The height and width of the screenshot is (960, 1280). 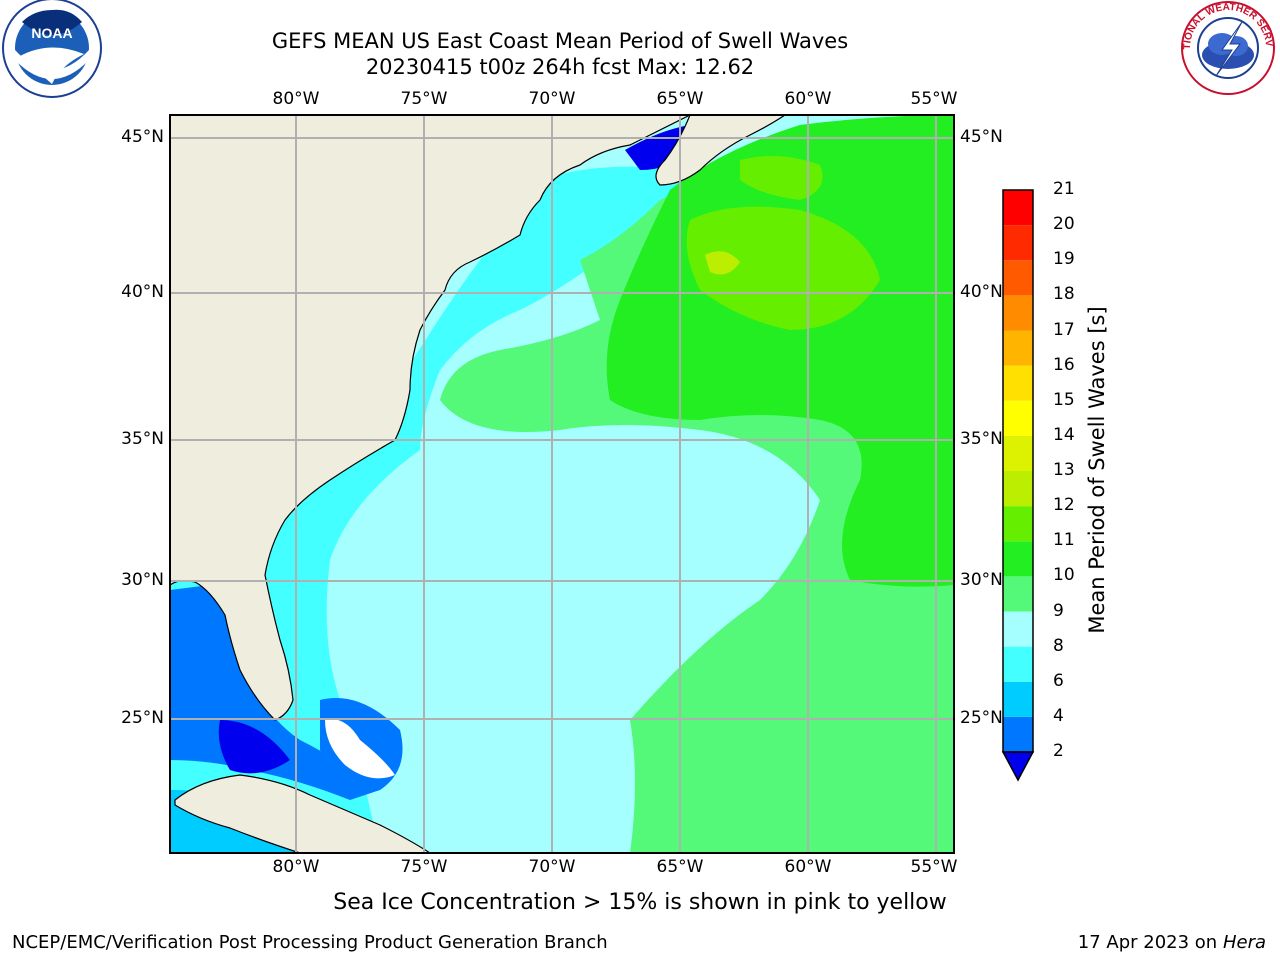 What do you see at coordinates (981, 718) in the screenshot?
I see `lat-label-right: 25°N` at bounding box center [981, 718].